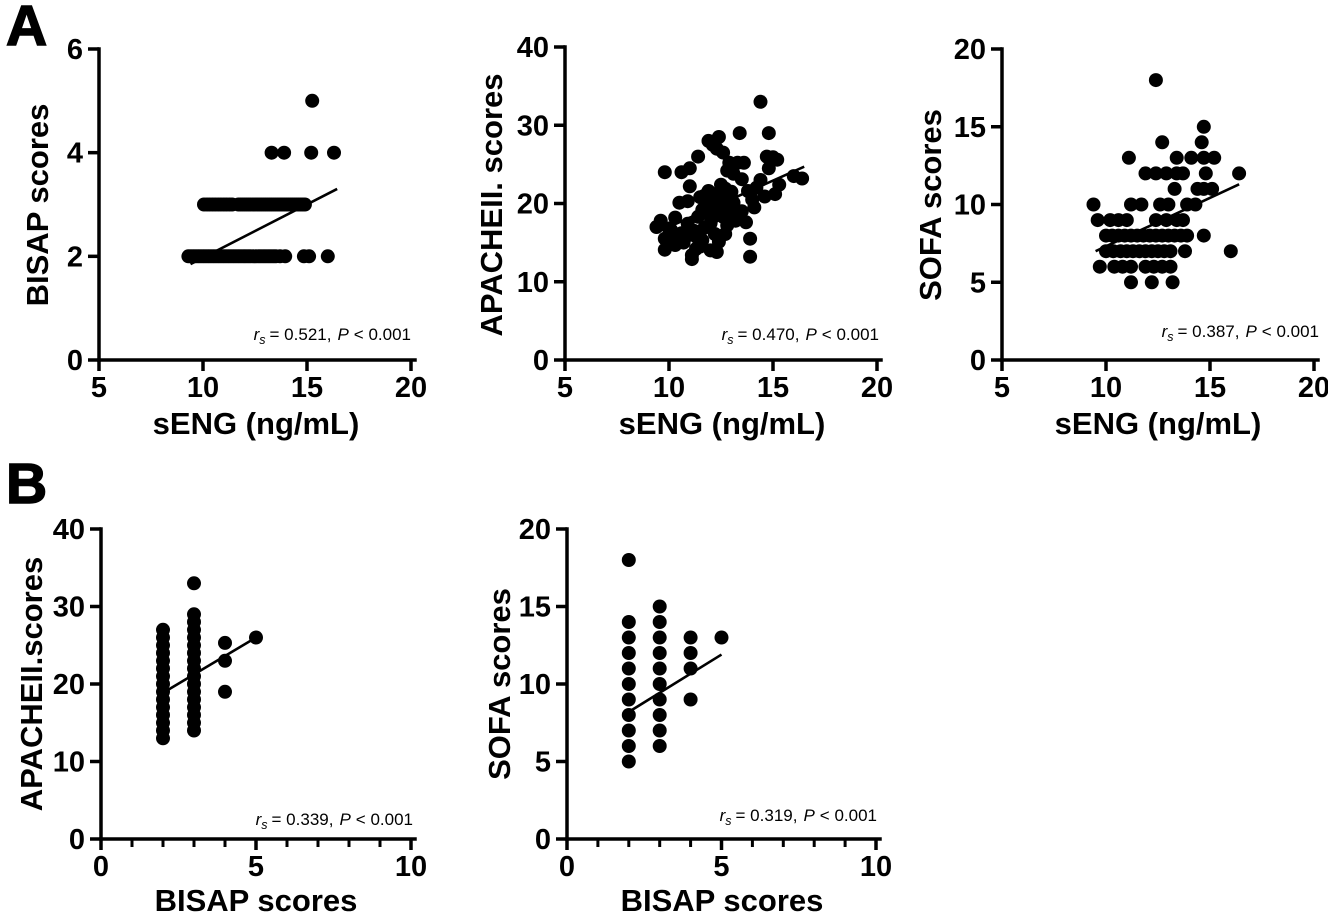  Describe the element at coordinates (303, 819) in the screenshot. I see `annotation-part: = 0.339,` at that location.